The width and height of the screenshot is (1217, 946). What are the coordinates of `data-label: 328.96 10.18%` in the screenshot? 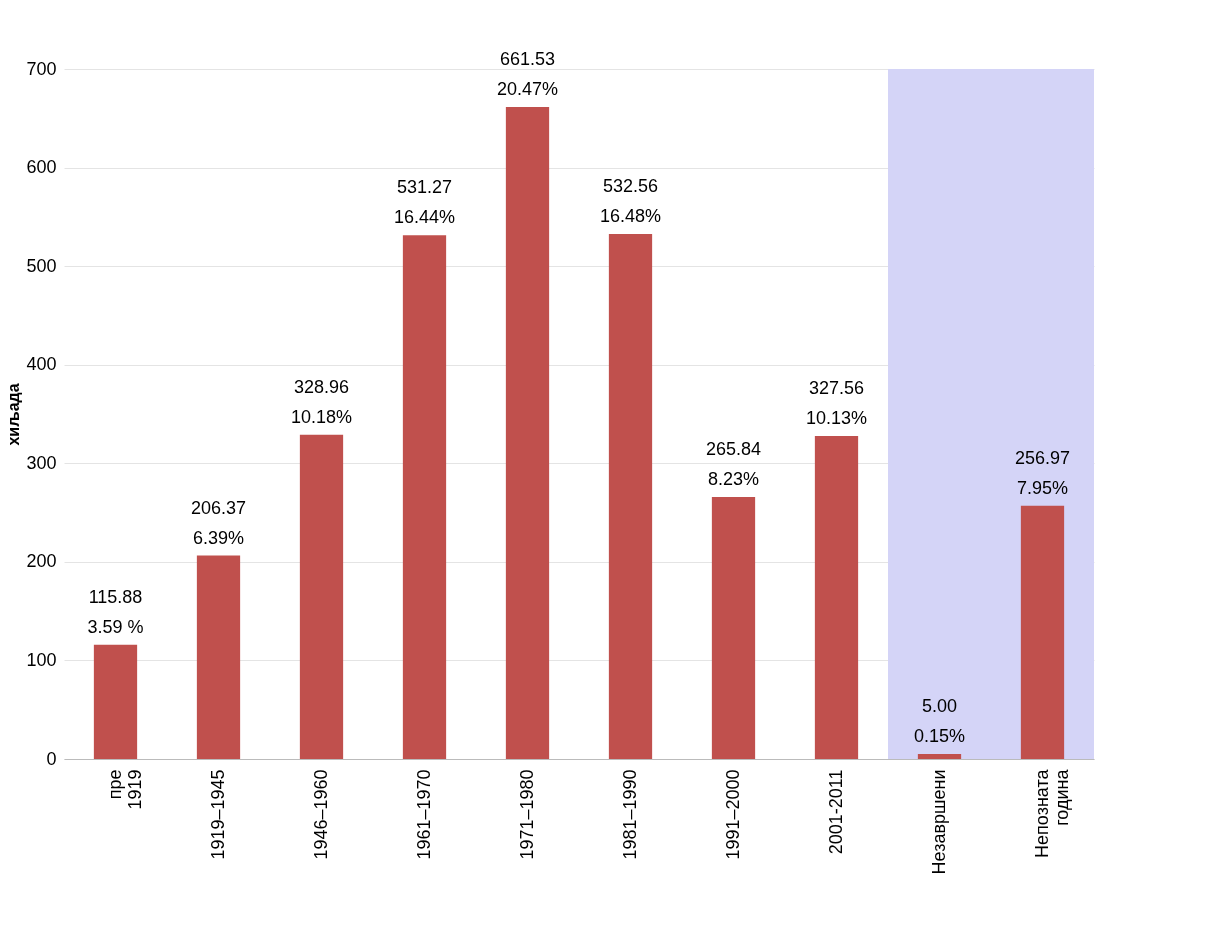 It's located at (321, 401).